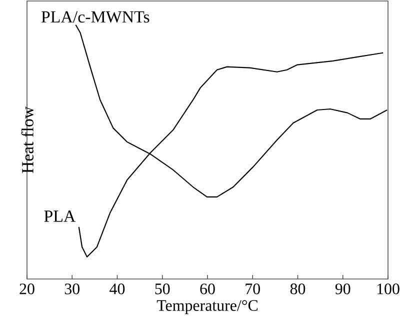  What do you see at coordinates (253, 289) in the screenshot?
I see `x-tick-label: 70` at bounding box center [253, 289].